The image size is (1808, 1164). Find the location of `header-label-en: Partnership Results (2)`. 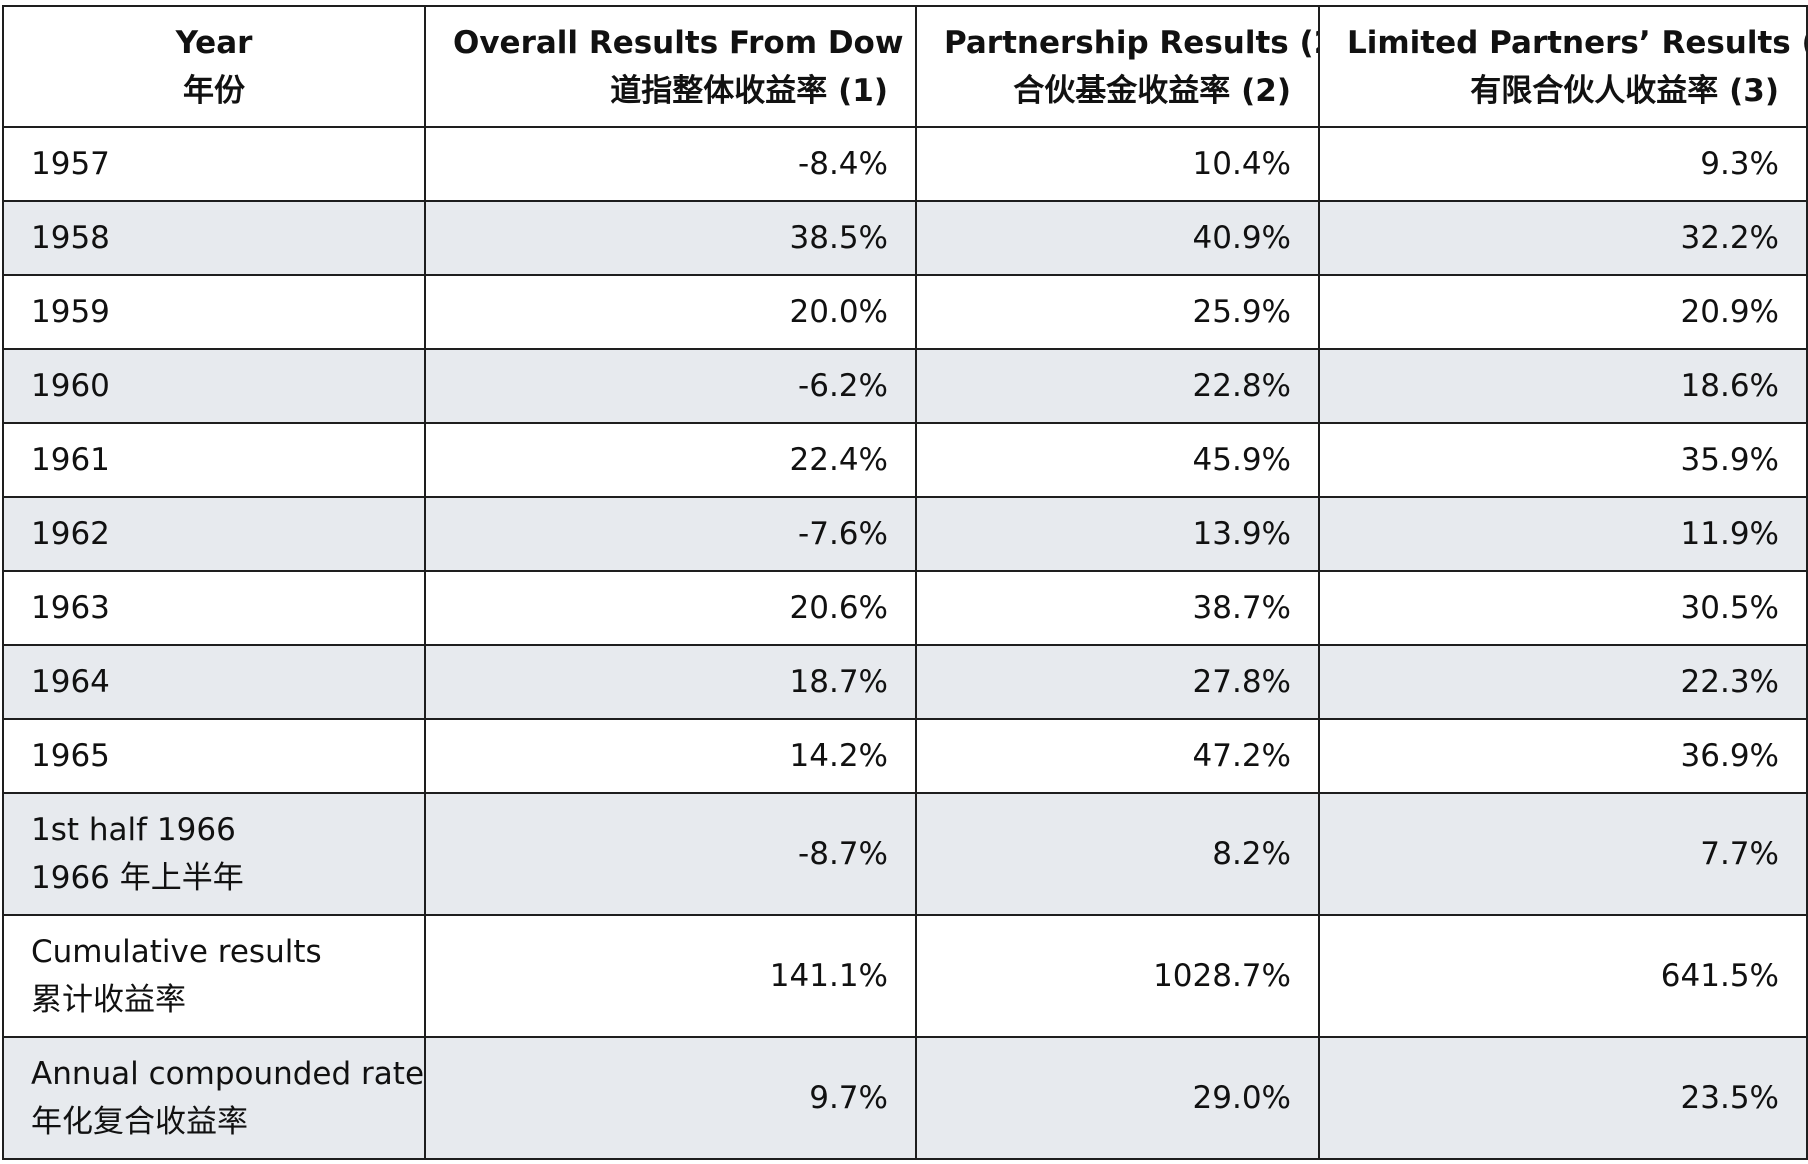

header-label-en: Partnership Results (2) is located at coordinates (1131, 42).